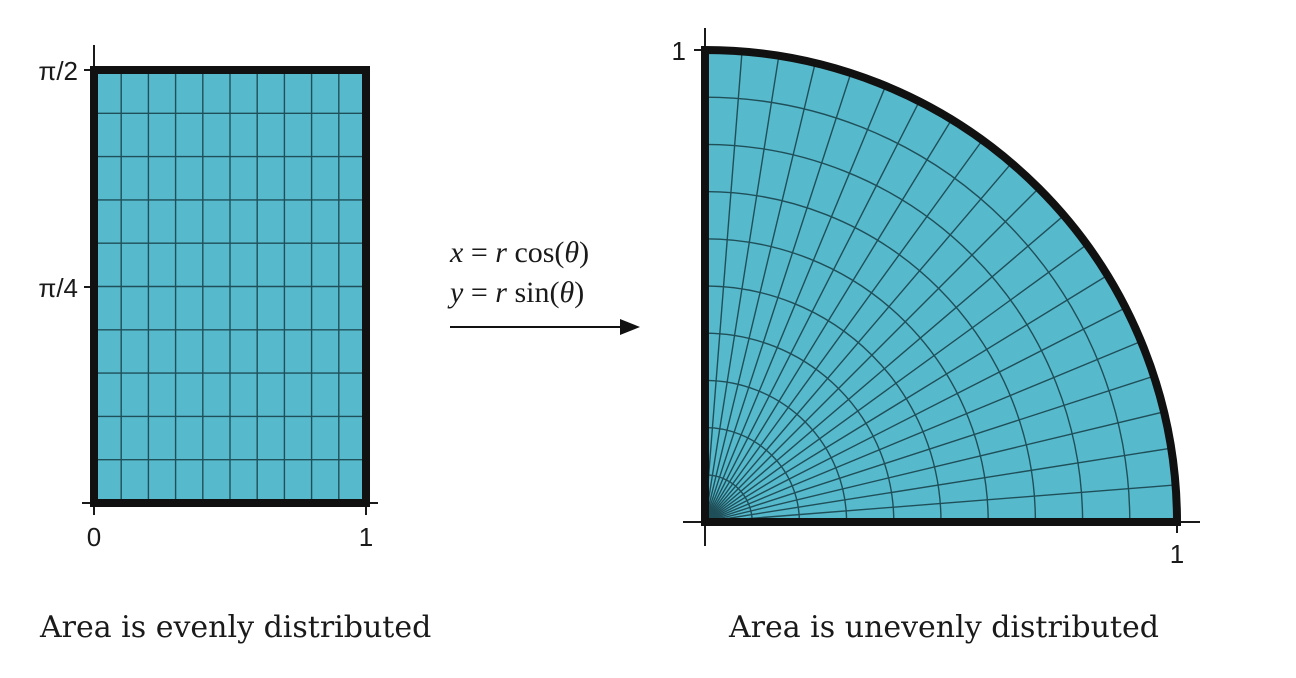  What do you see at coordinates (479, 252) in the screenshot?
I see `eq-x-equals: =` at bounding box center [479, 252].